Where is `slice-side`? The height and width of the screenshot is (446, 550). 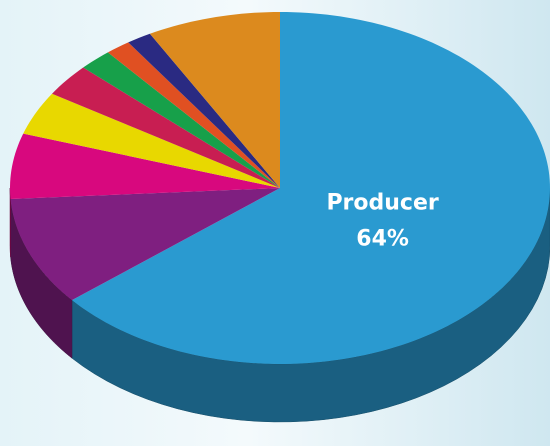
slice-side is located at coordinates (10, 222).